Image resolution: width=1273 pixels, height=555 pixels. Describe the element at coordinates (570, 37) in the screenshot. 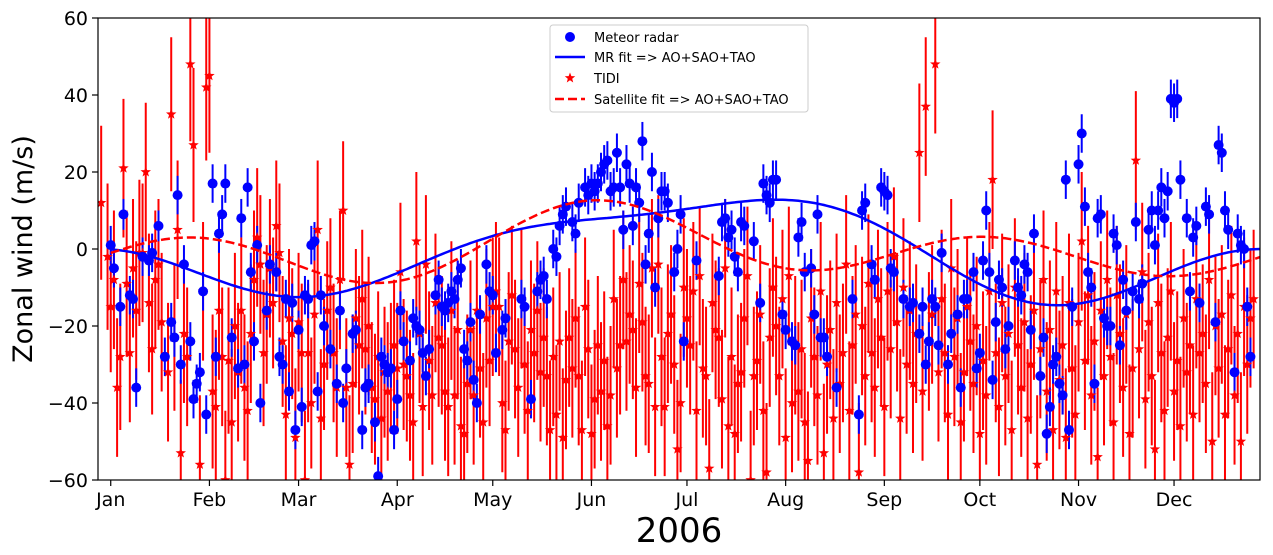

I see `legend-circle-marker-icon` at that location.